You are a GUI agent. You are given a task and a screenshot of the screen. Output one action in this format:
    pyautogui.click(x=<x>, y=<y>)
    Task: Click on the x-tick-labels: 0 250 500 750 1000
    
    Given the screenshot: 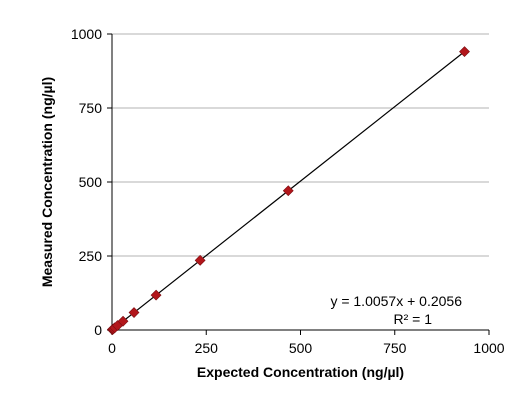 What is the action you would take?
    pyautogui.click(x=306, y=348)
    